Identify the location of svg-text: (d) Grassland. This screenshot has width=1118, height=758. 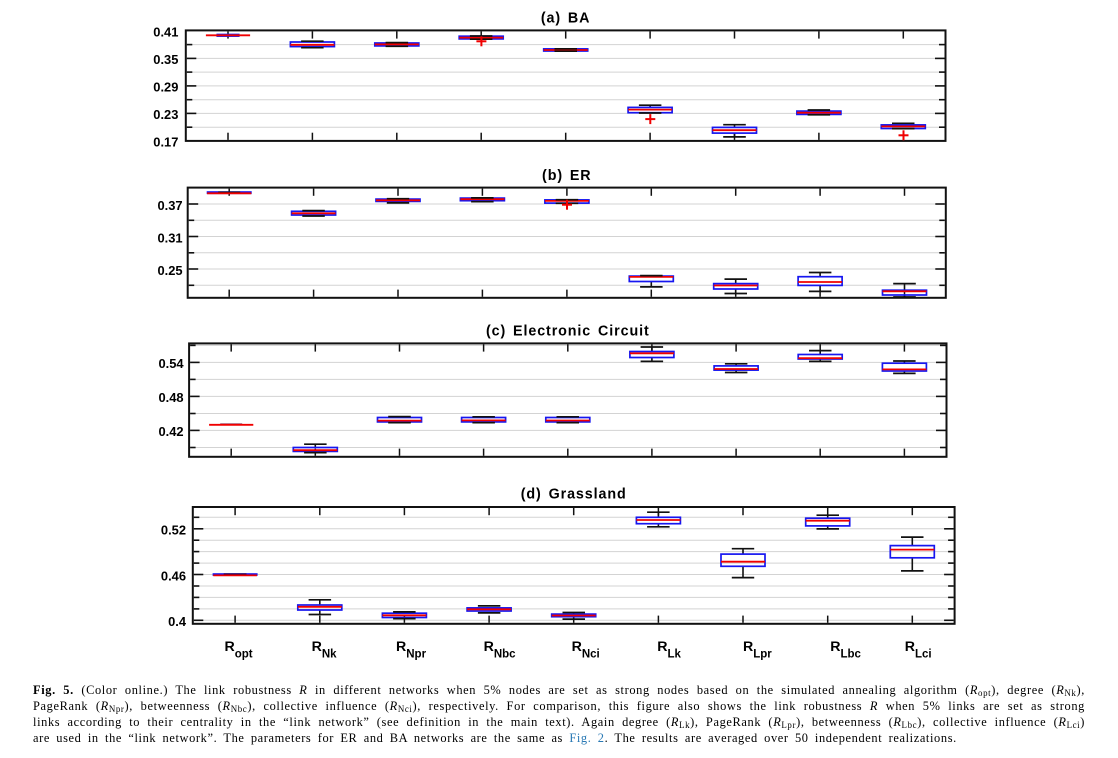
(574, 494).